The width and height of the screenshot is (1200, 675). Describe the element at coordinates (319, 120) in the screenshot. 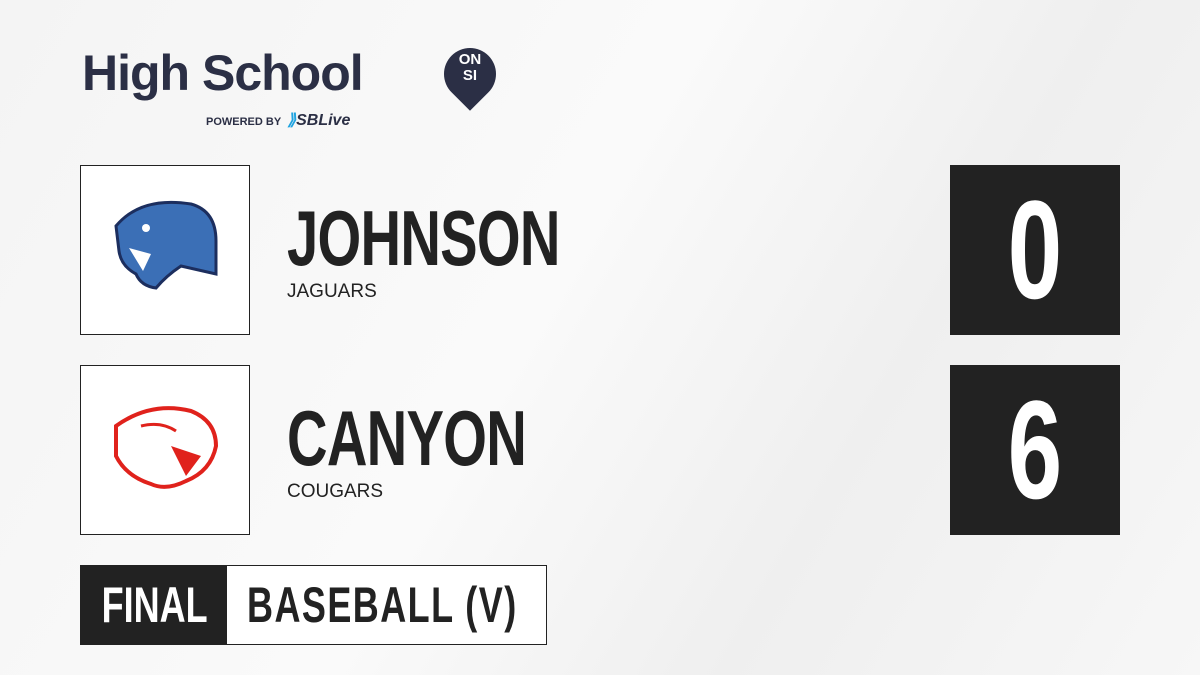

I see `sblive-logo: ⟫SBLive` at that location.